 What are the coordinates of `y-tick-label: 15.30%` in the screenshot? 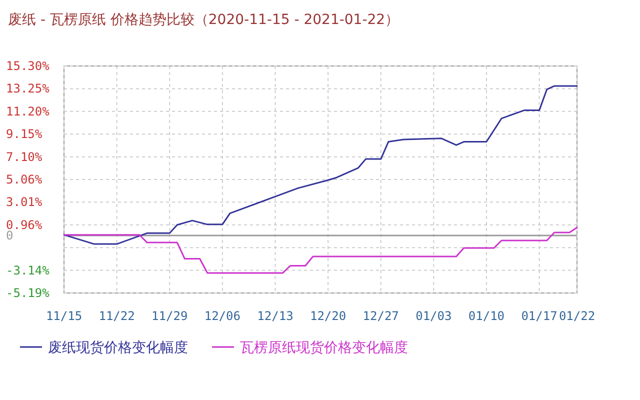 It's located at (28, 66).